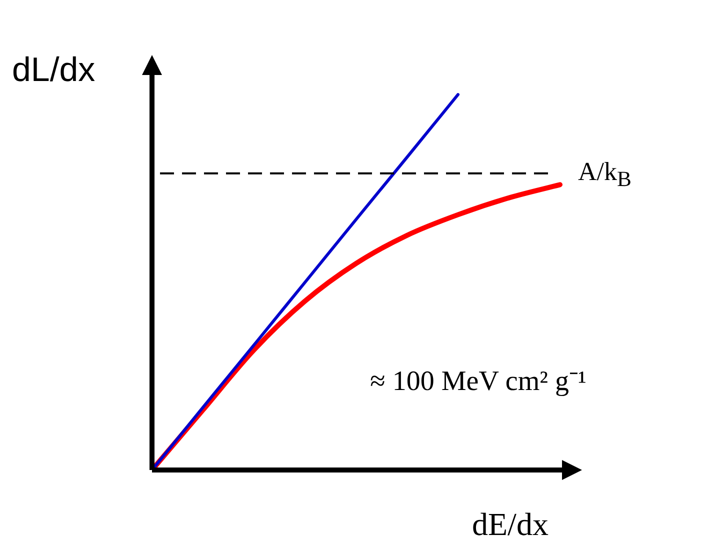 The image size is (705, 547). What do you see at coordinates (510, 524) in the screenshot?
I see `x-axis-title: dE/dx` at bounding box center [510, 524].